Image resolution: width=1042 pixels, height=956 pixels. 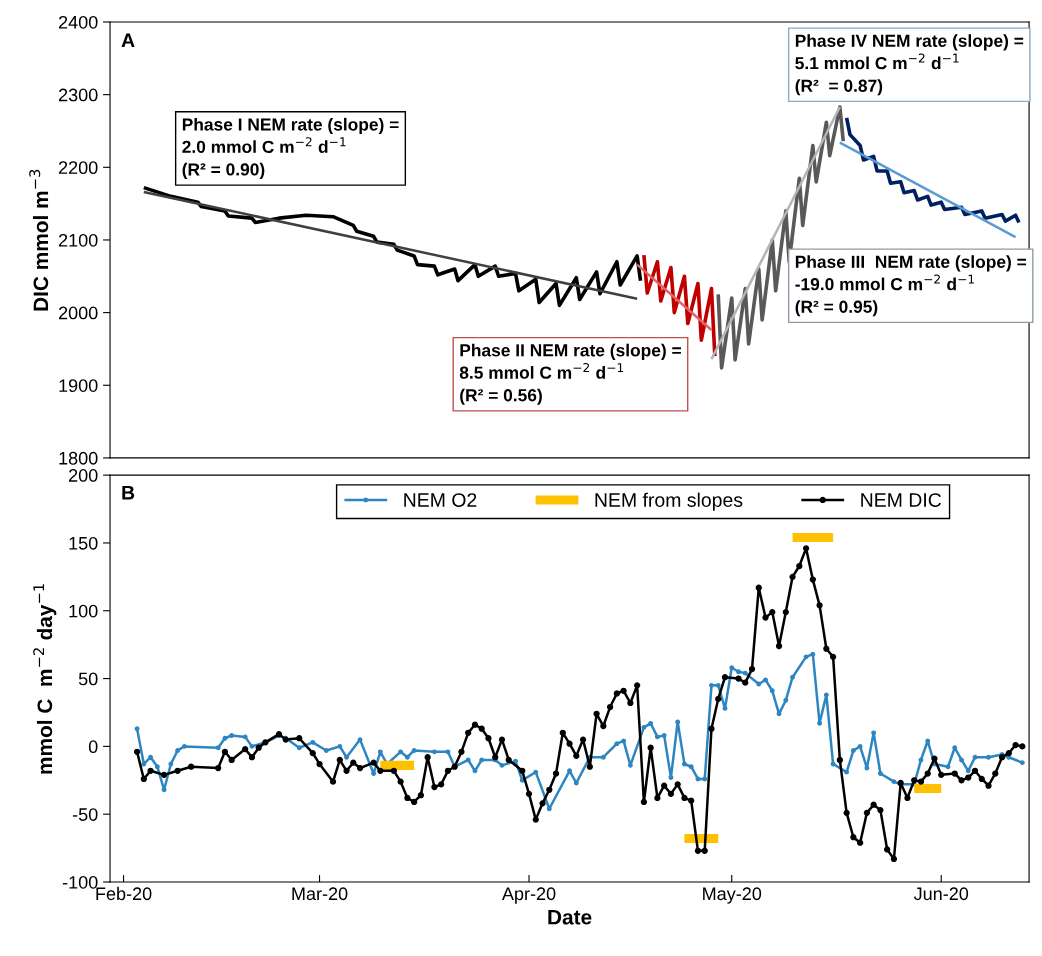 What do you see at coordinates (78, 313) in the screenshot?
I see `y-tick-label: 2000` at bounding box center [78, 313].